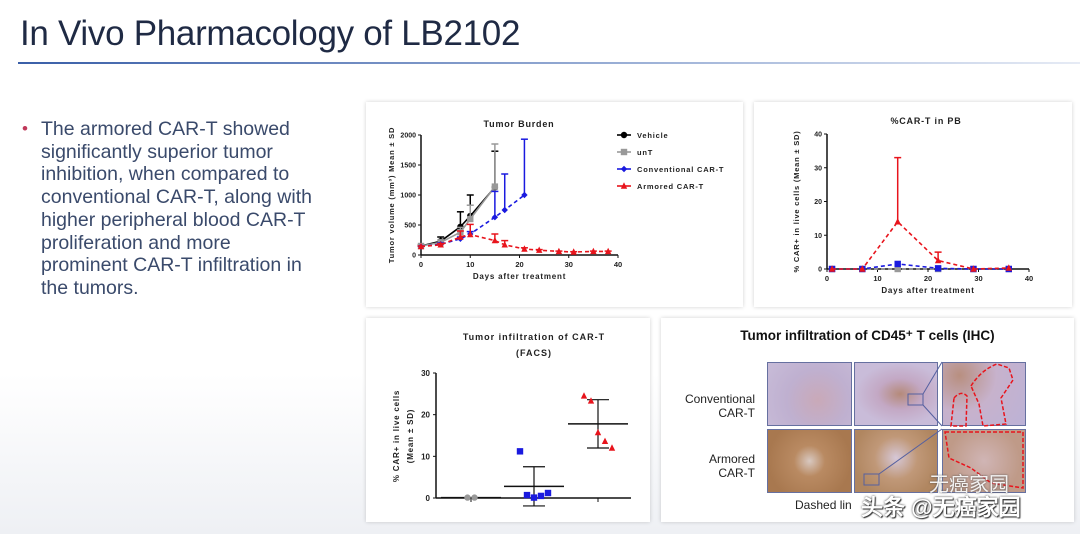  Describe the element at coordinates (408, 136) in the screenshot. I see `y-tick-label: 2000` at that location.